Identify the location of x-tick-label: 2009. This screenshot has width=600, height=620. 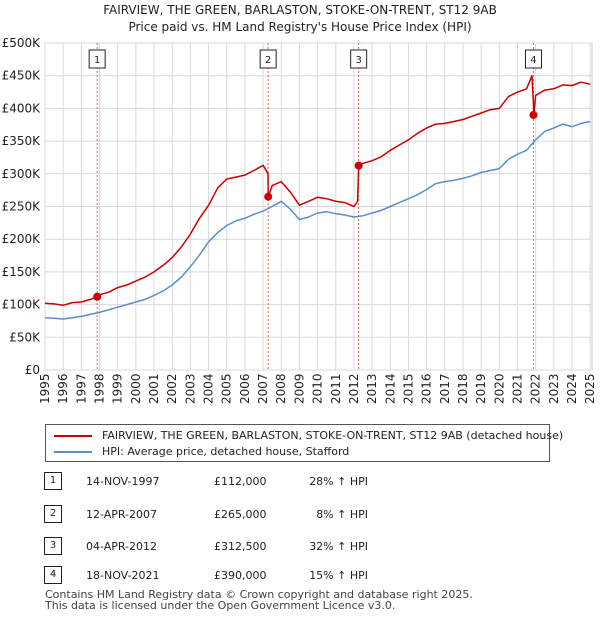
(299, 388).